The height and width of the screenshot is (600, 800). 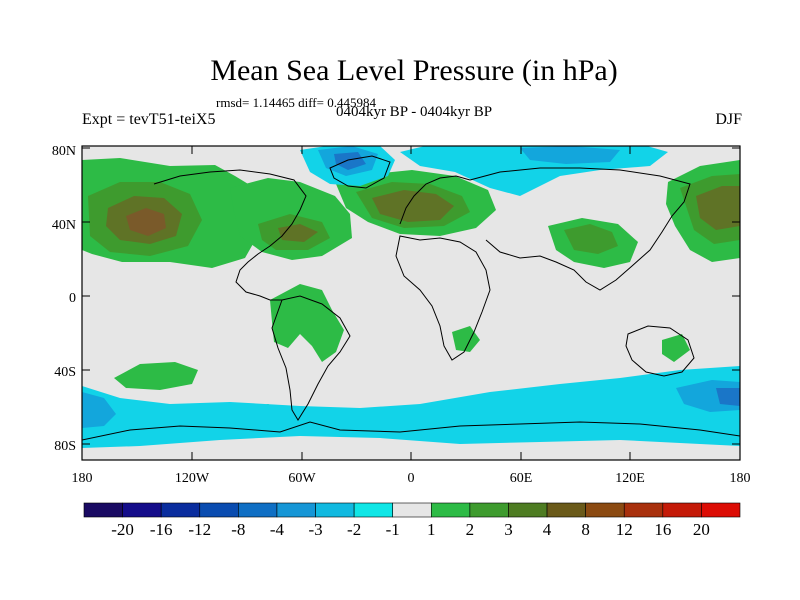 I want to click on coast-antarctica, so click(x=411, y=431).